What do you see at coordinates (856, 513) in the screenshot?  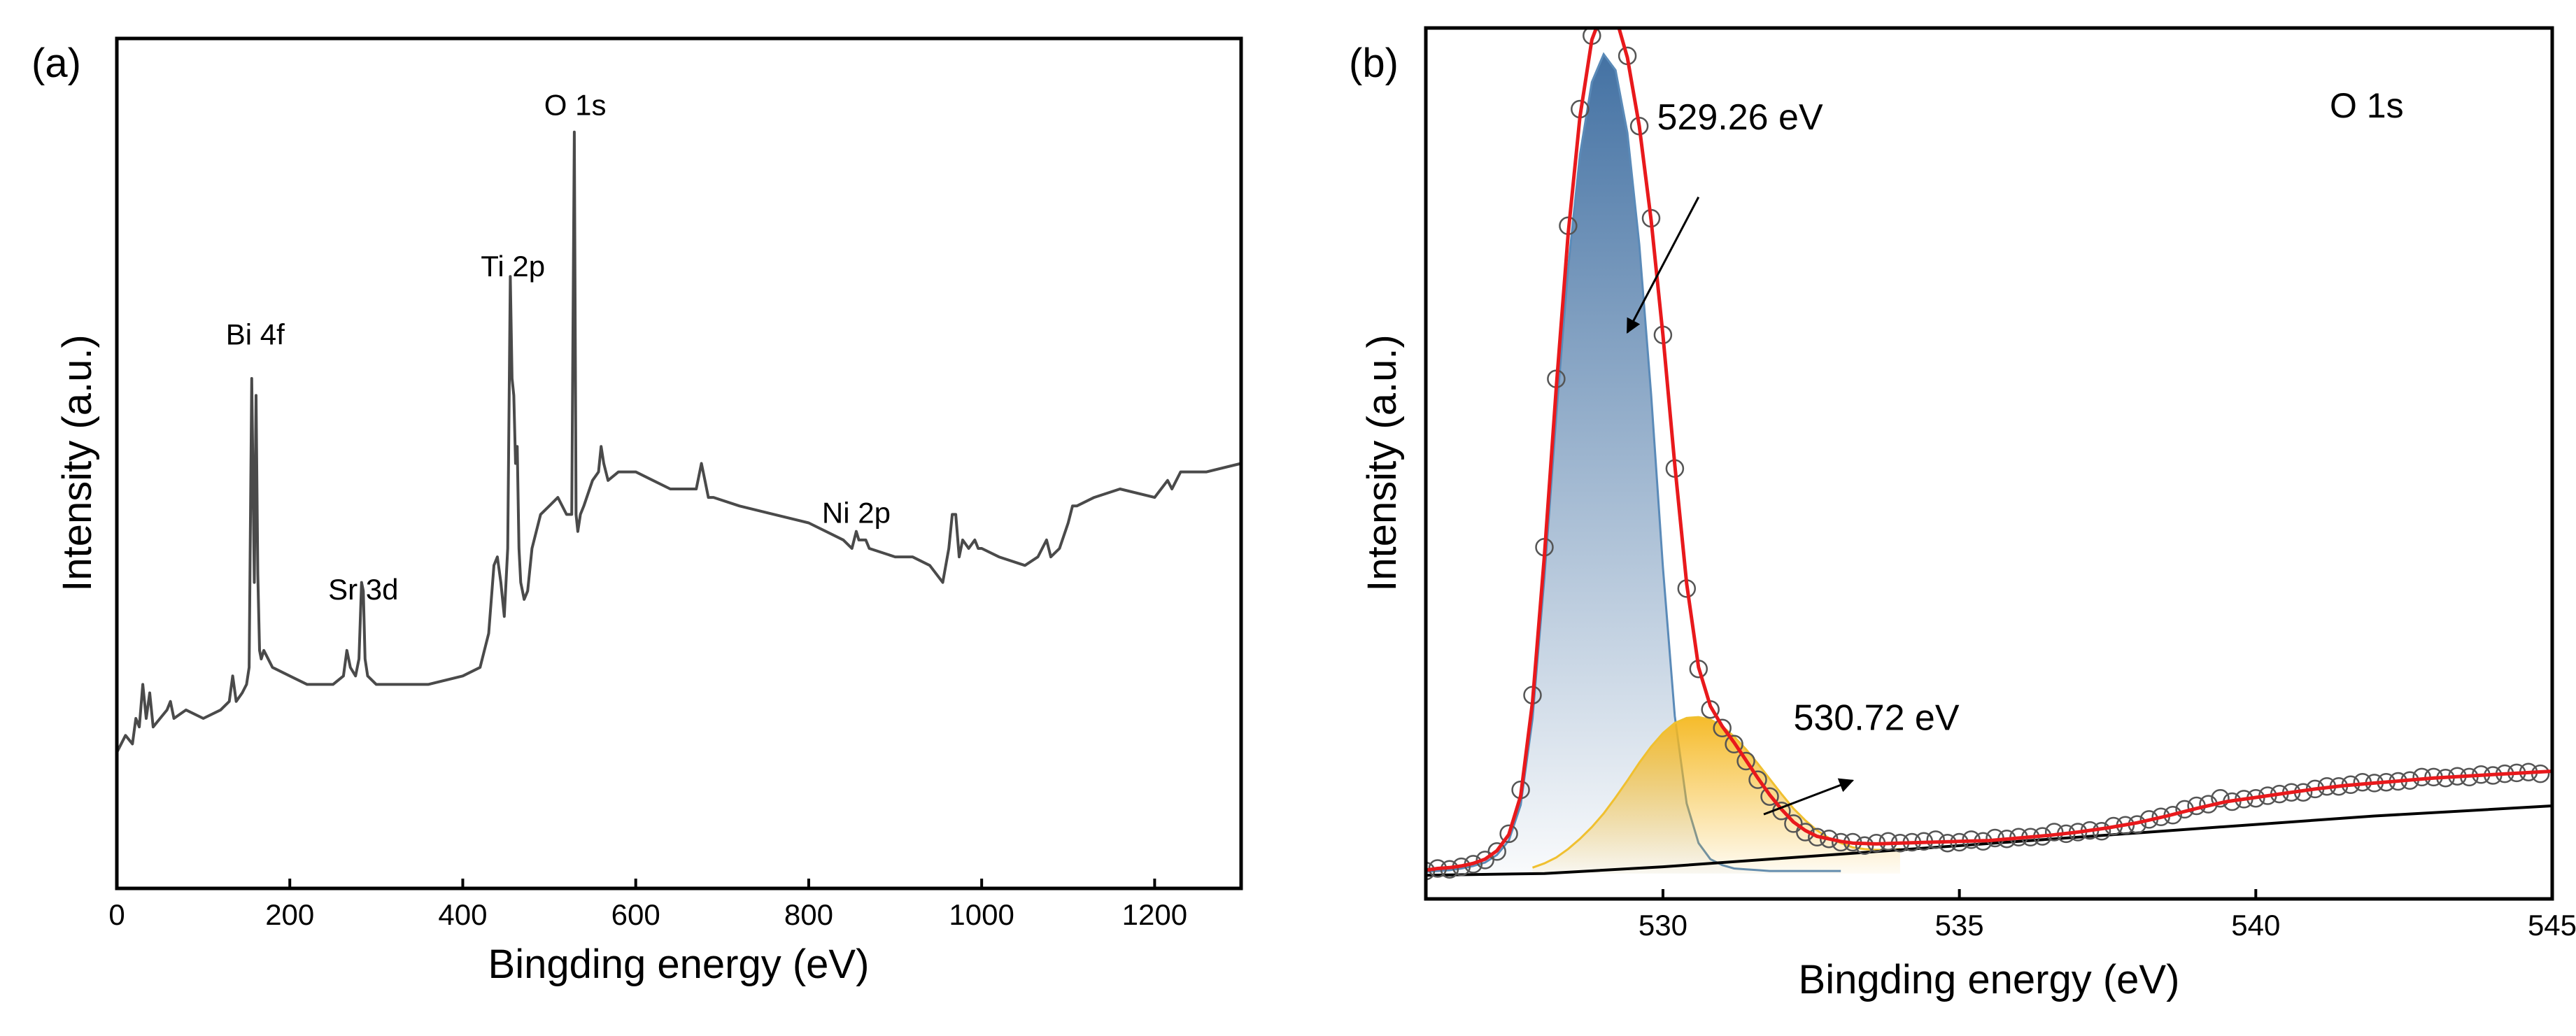 I see `panel-a-peak-label: Ni 2p` at bounding box center [856, 513].